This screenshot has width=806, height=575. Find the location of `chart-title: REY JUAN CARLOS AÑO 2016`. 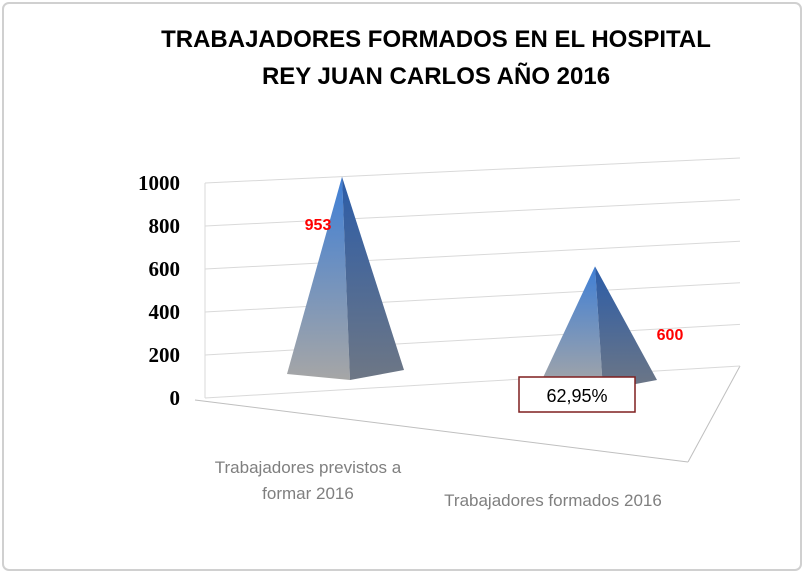

chart-title: REY JUAN CARLOS AÑO 2016 is located at coordinates (436, 76).